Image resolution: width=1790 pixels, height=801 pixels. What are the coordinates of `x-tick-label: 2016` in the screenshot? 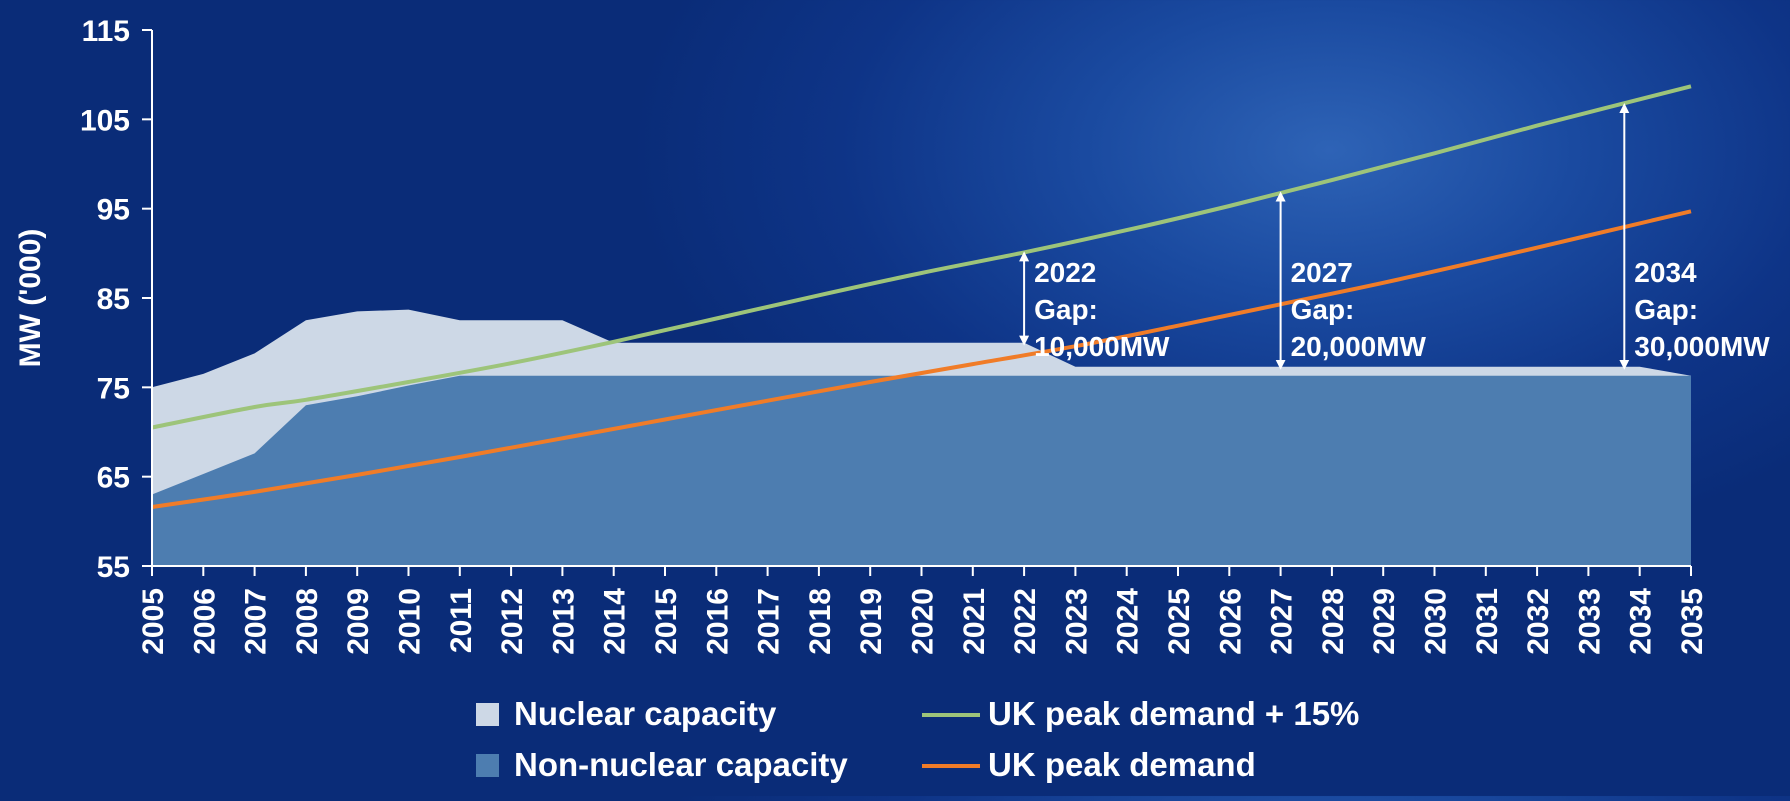 It's located at (717, 621).